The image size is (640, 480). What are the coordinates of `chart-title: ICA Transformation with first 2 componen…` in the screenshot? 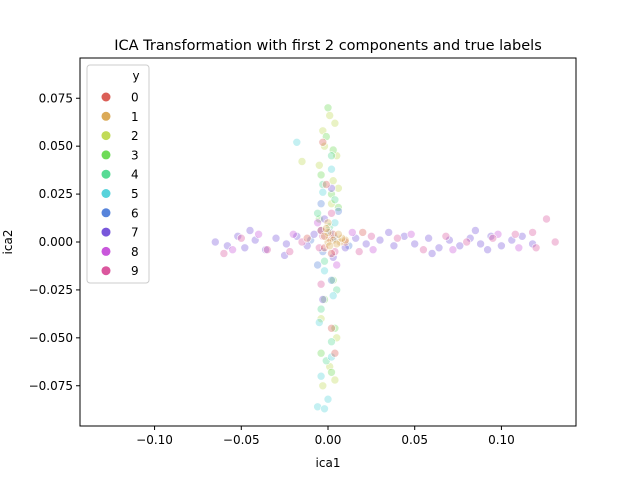 It's located at (328, 46).